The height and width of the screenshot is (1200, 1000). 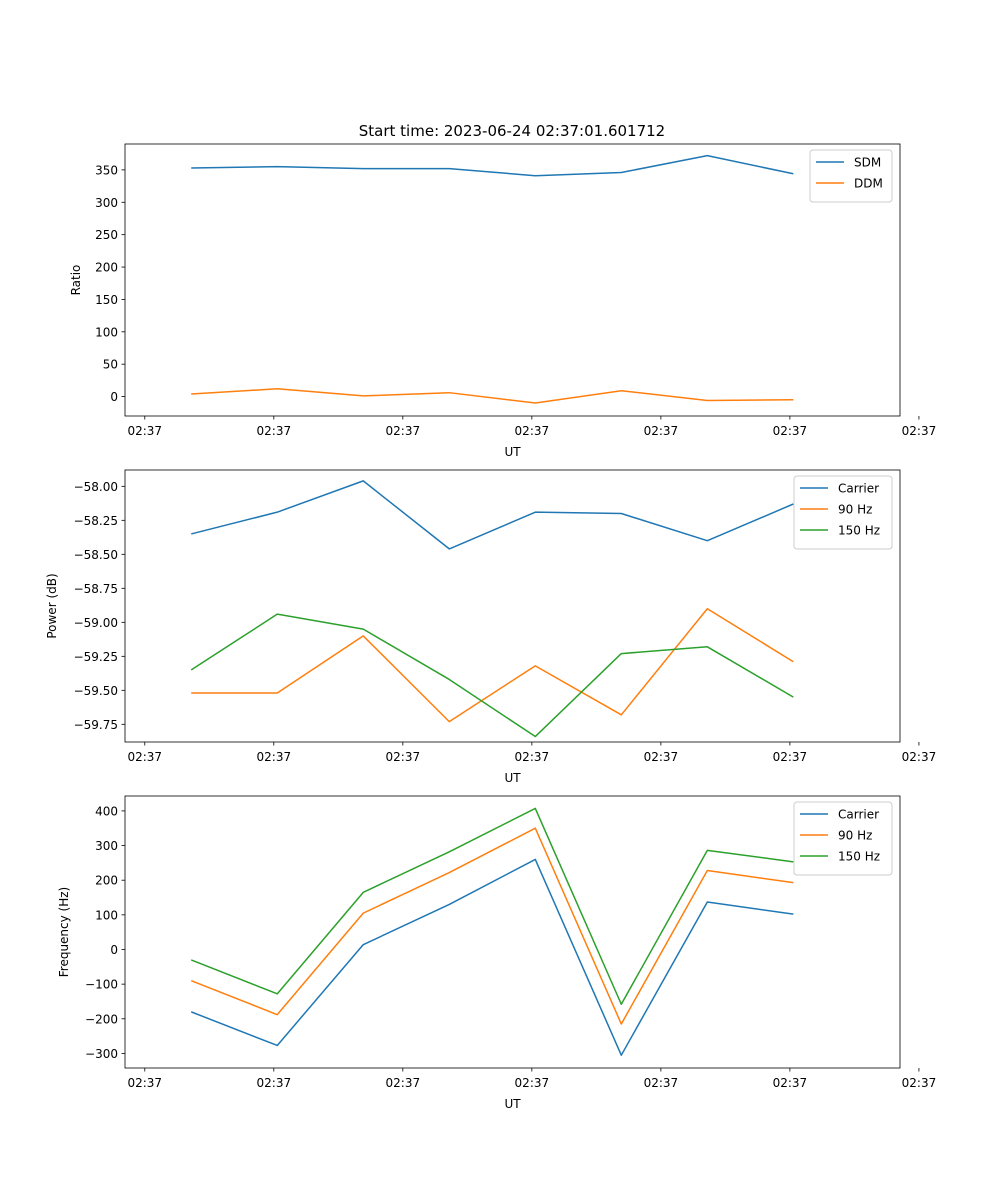 I want to click on y-tick-label: −58.75, so click(x=96, y=589).